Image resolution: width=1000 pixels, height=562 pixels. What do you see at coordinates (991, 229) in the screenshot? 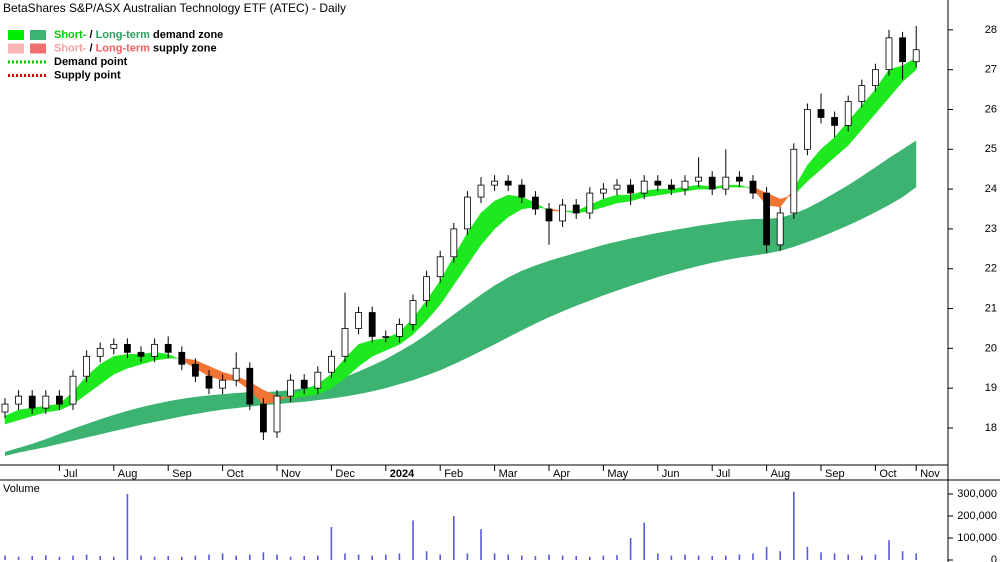
I see `y-tick-label: 23` at bounding box center [991, 229].